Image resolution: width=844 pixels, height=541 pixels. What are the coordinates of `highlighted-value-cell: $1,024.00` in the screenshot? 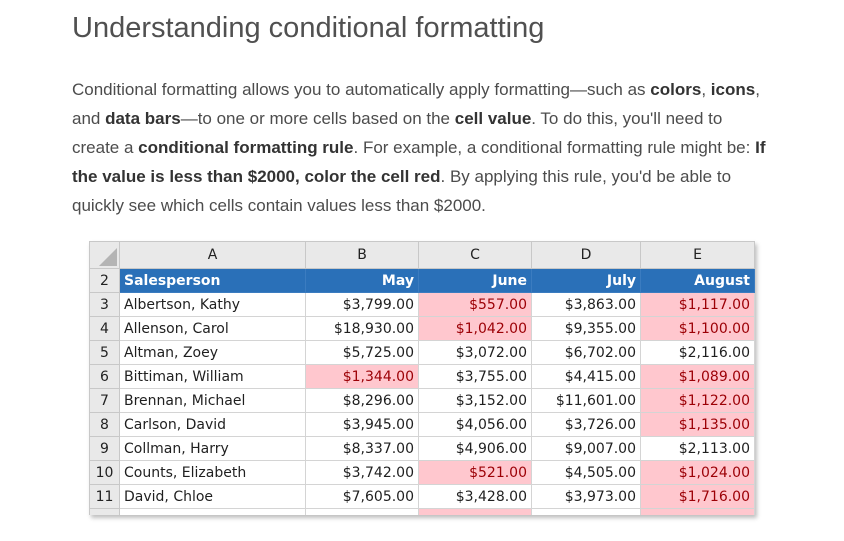 It's located at (697, 472).